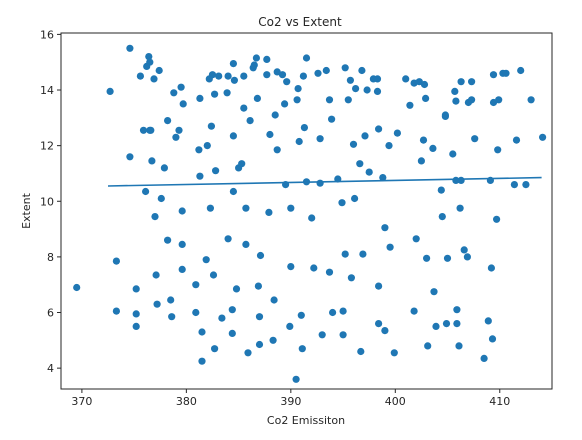  Describe the element at coordinates (324, 181) in the screenshot. I see `trend-line` at that location.